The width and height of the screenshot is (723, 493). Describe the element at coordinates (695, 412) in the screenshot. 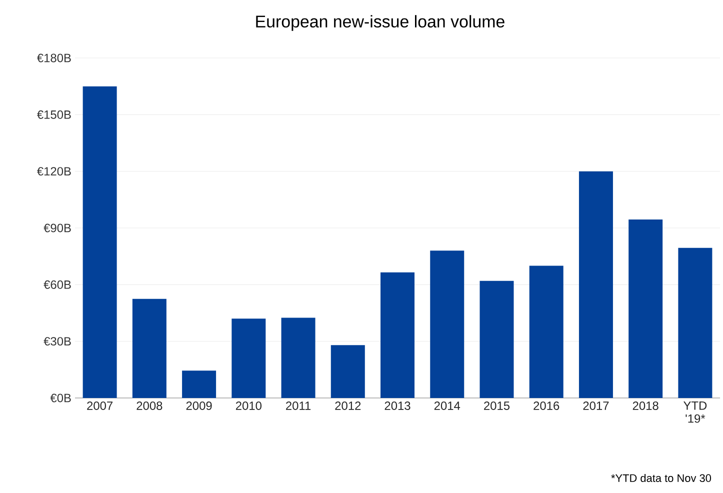

I see `x-tick-label: YTD '19*` at that location.